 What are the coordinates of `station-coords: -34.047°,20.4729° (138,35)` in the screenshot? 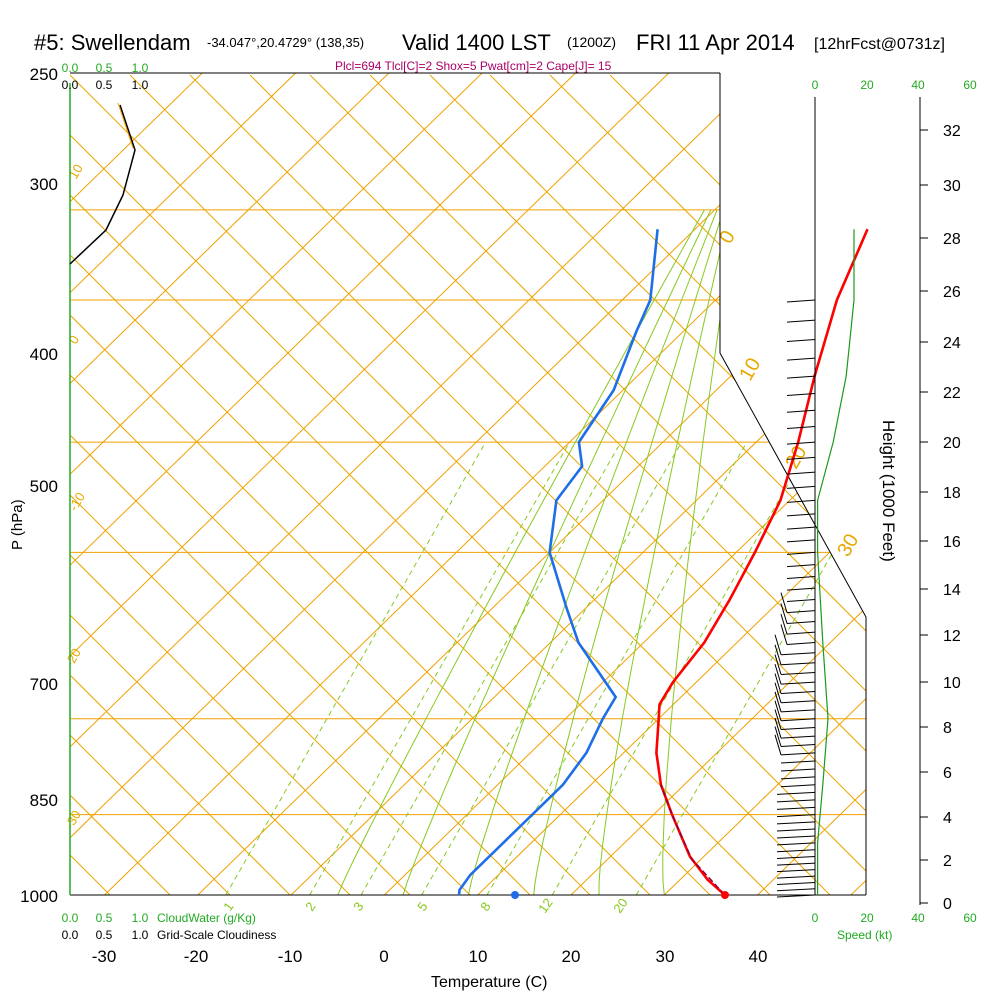 It's located at (285, 42).